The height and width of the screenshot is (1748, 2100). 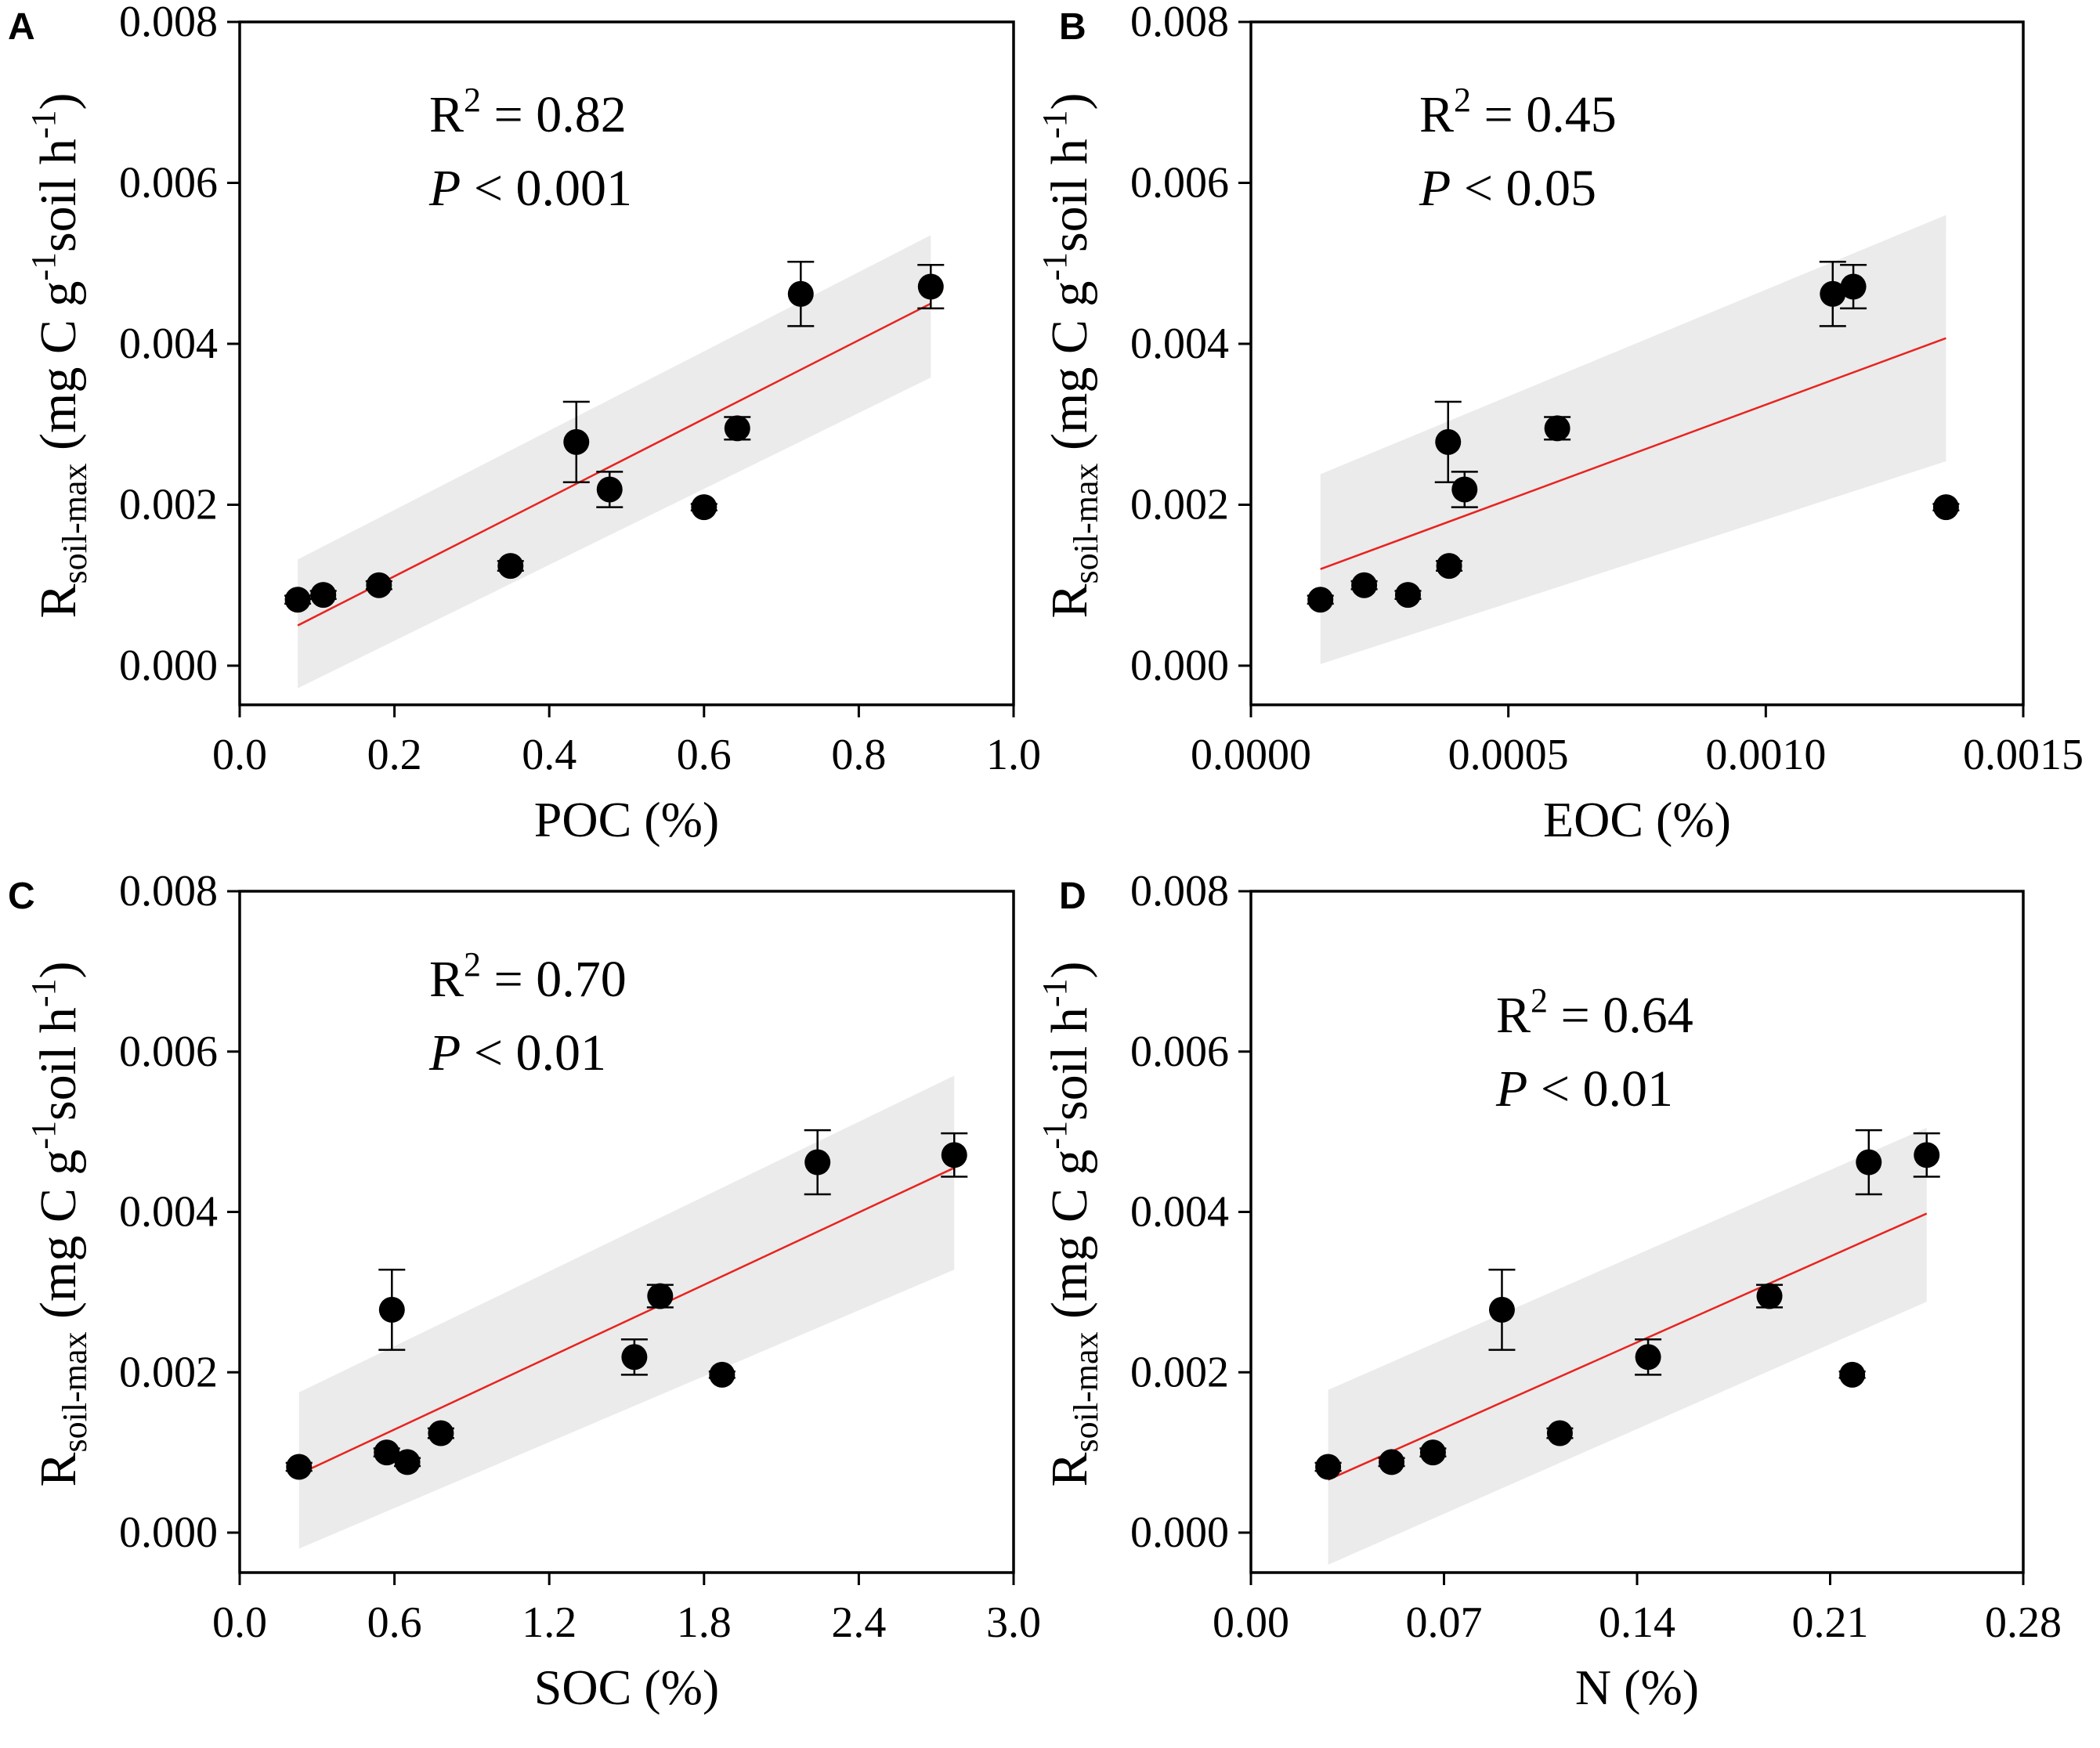 I want to click on x-tick-label: 0.0010, so click(x=1765, y=755).